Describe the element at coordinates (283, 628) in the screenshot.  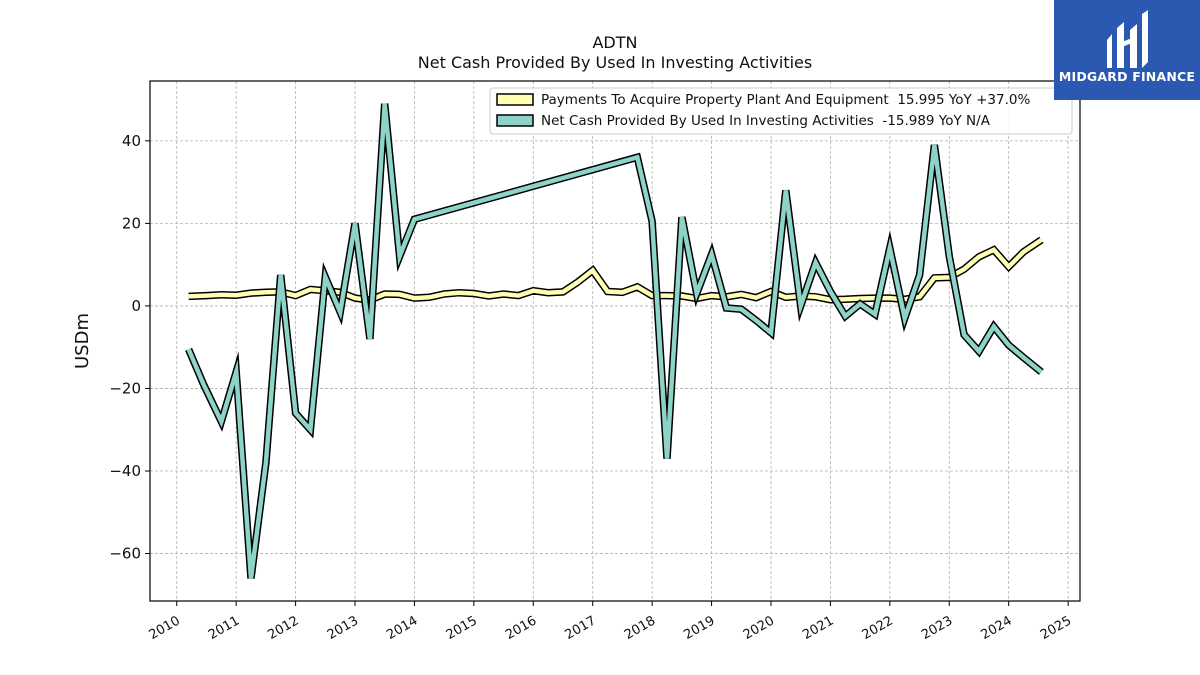
I see `x-tick-label: 2012` at that location.